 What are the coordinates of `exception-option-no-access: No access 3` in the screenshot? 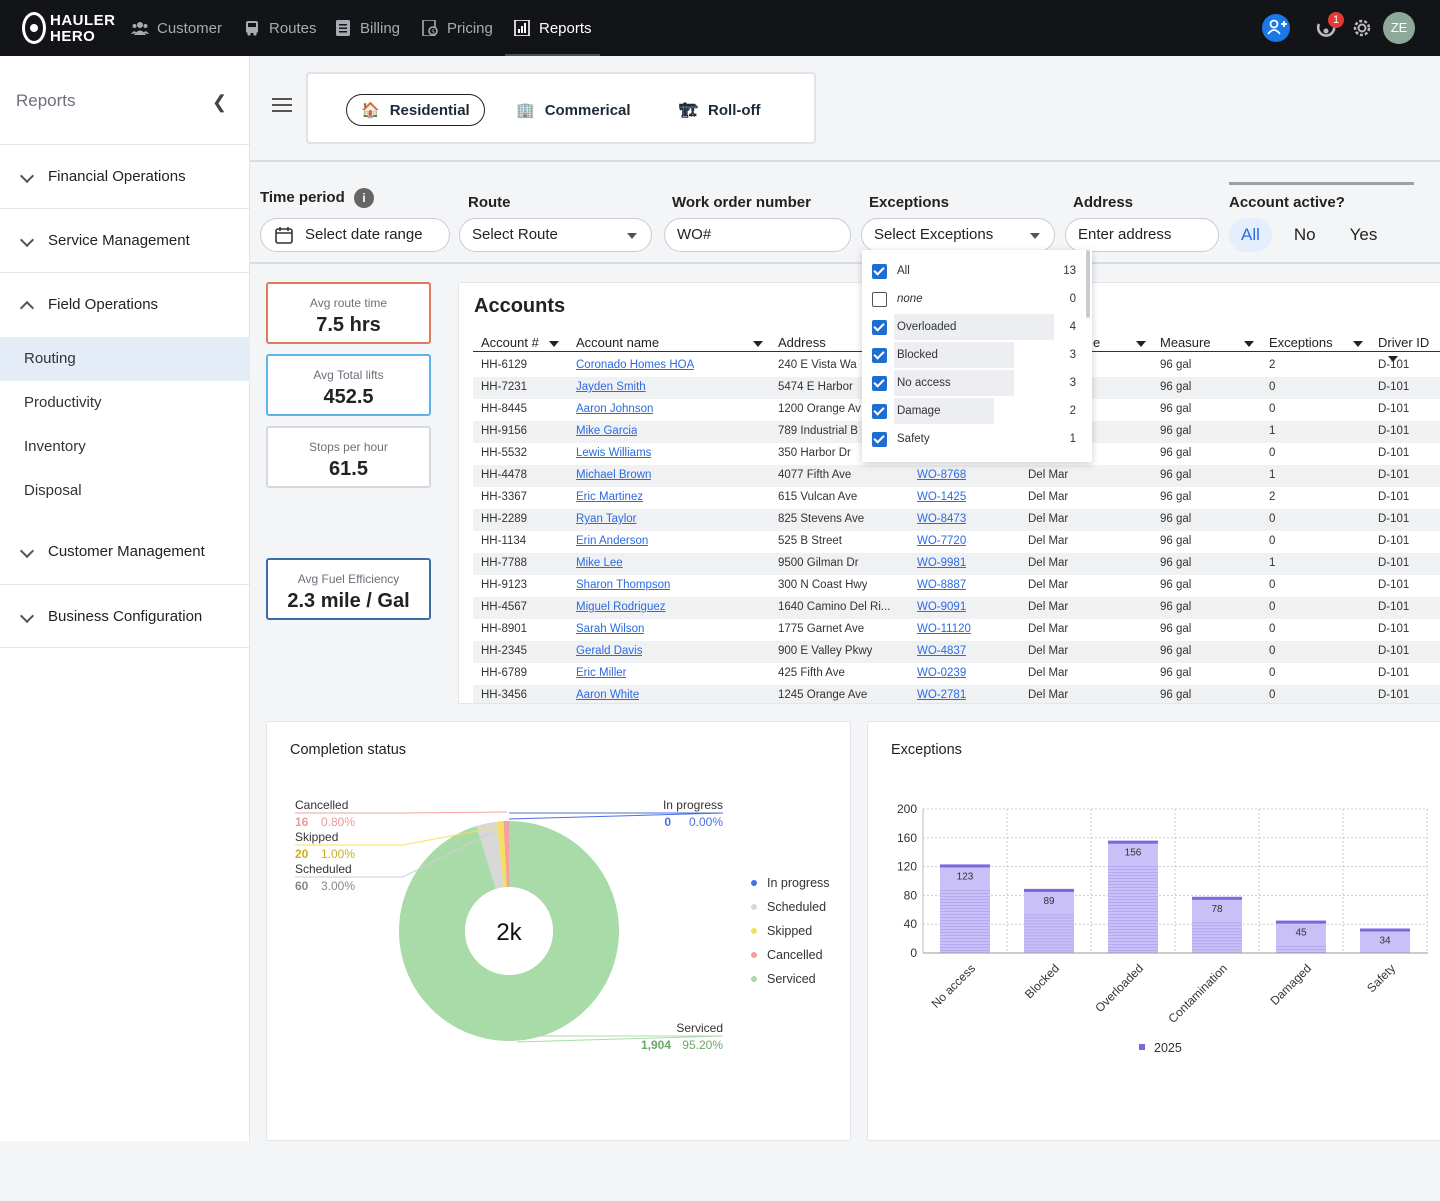 It's located at (973, 383).